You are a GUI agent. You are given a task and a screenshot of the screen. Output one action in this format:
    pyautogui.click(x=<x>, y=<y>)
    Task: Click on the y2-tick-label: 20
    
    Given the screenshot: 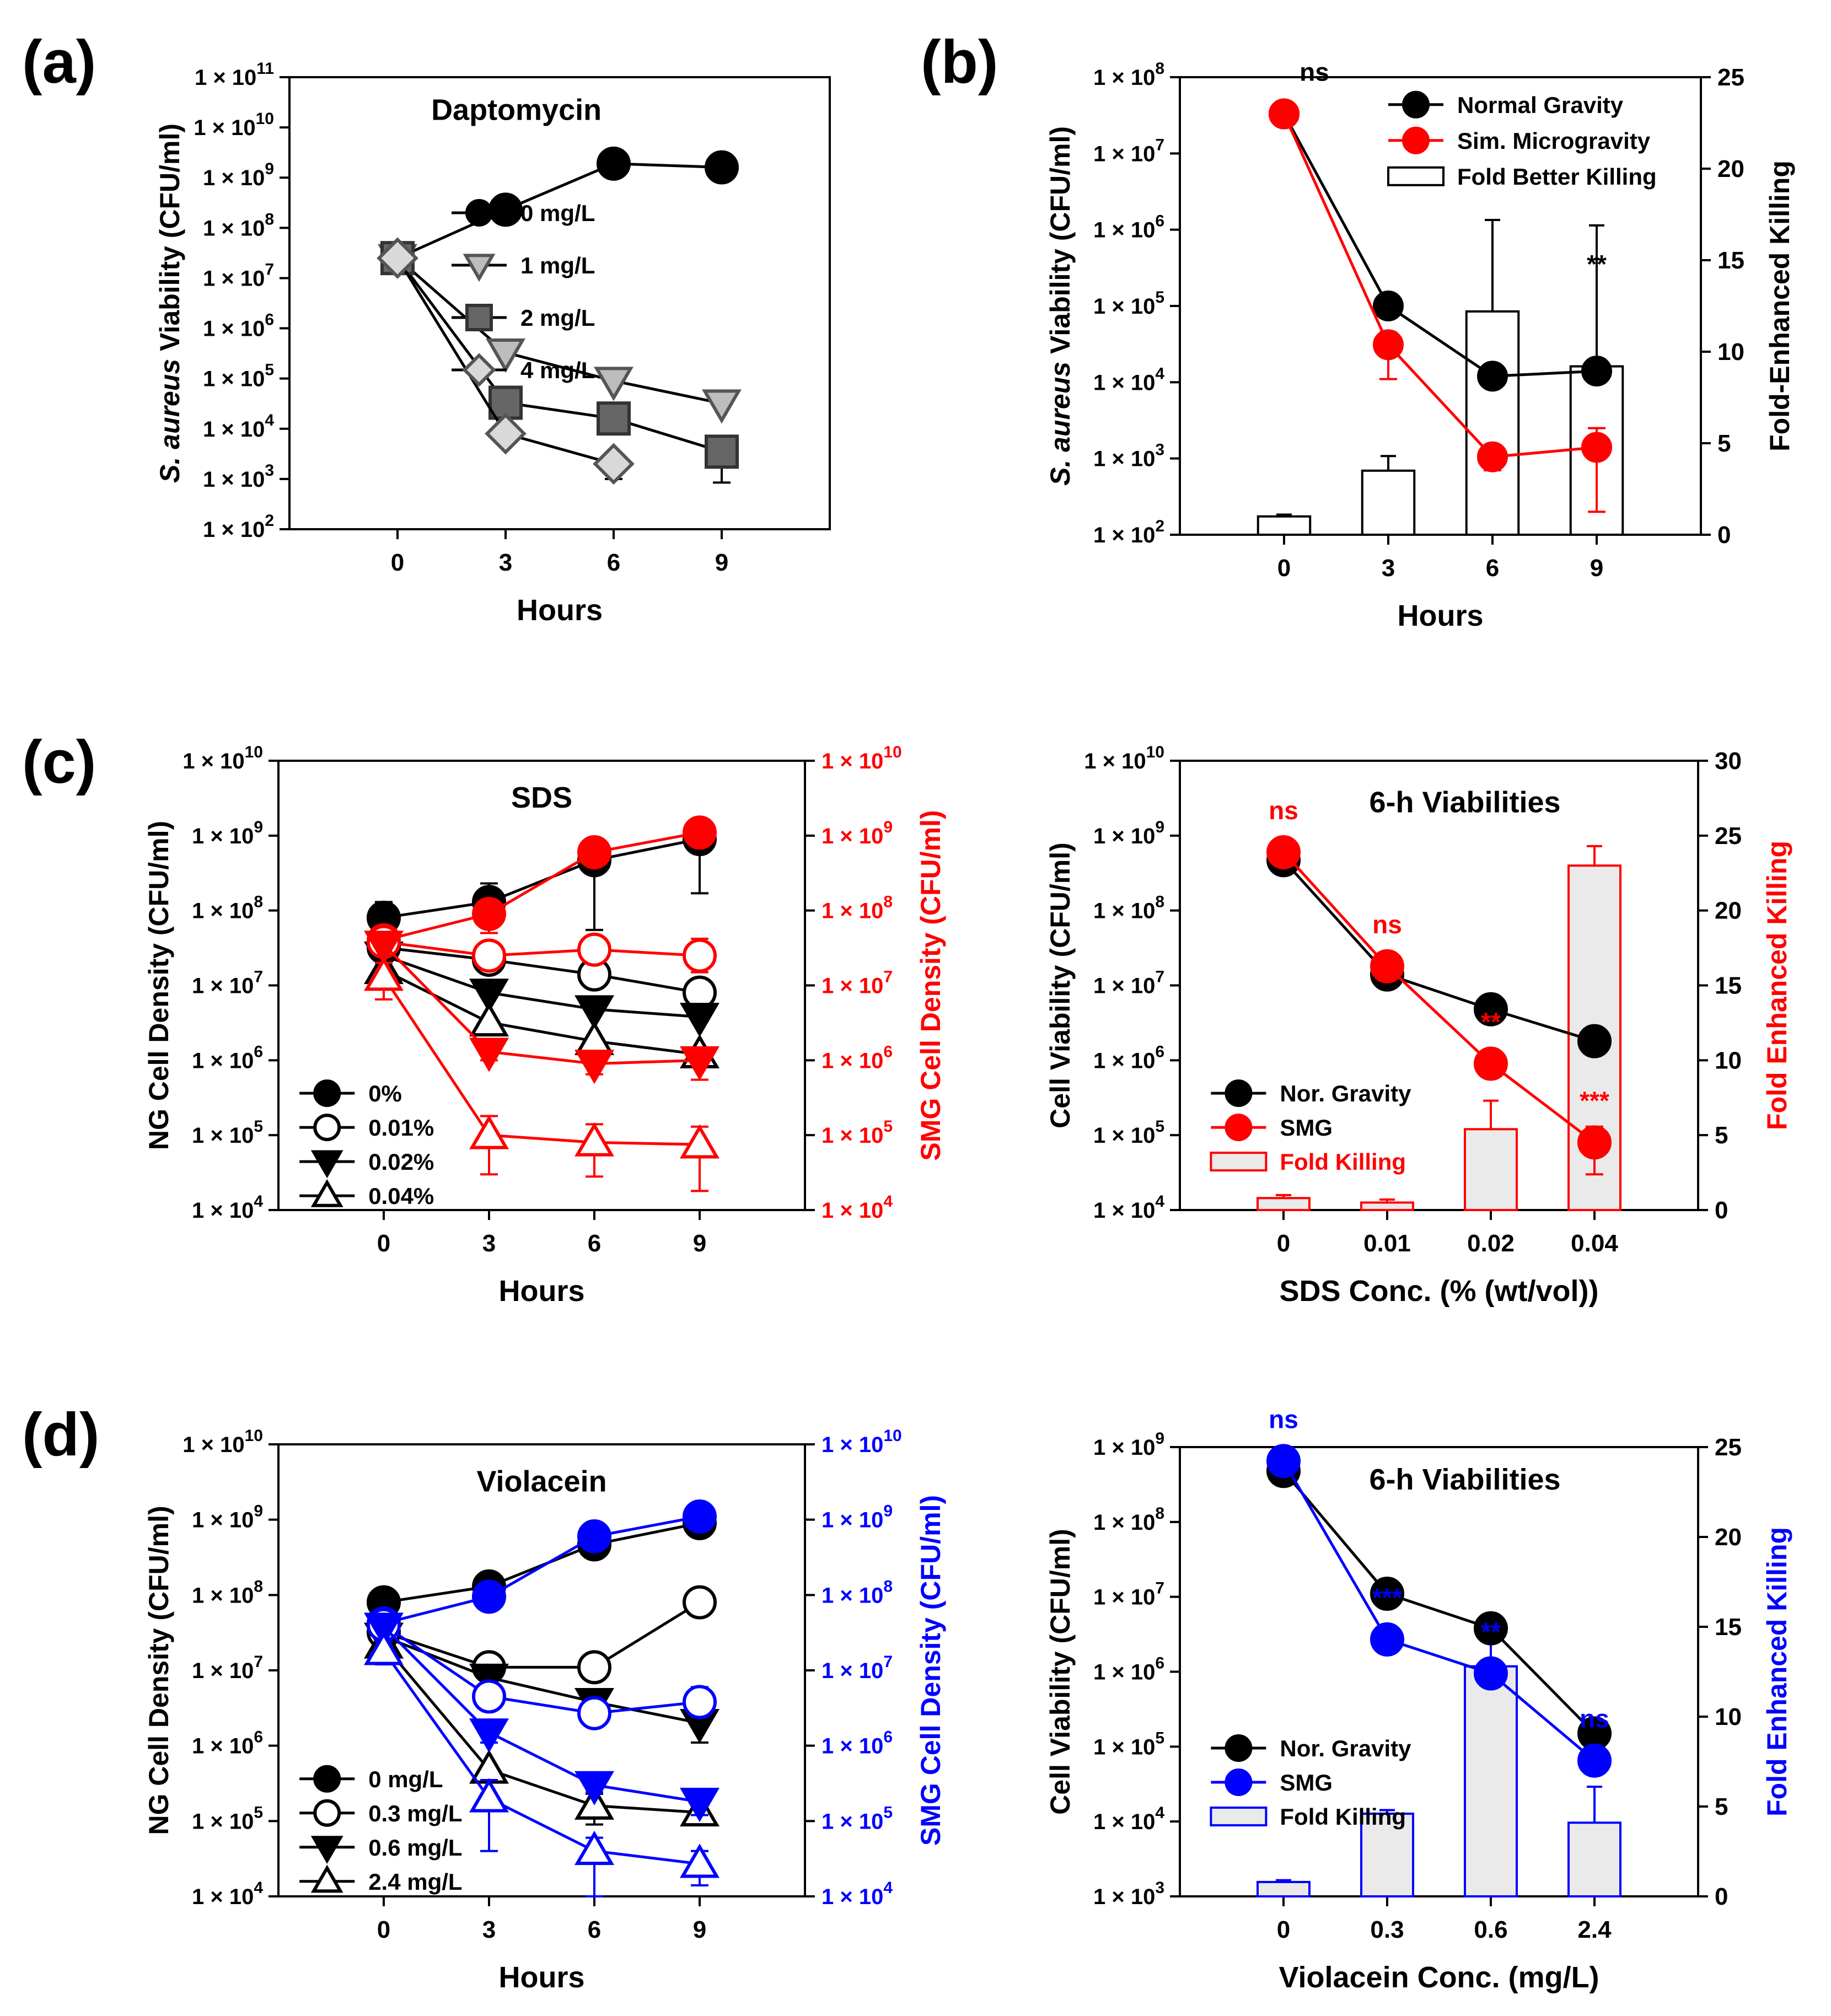 What is the action you would take?
    pyautogui.click(x=1730, y=169)
    